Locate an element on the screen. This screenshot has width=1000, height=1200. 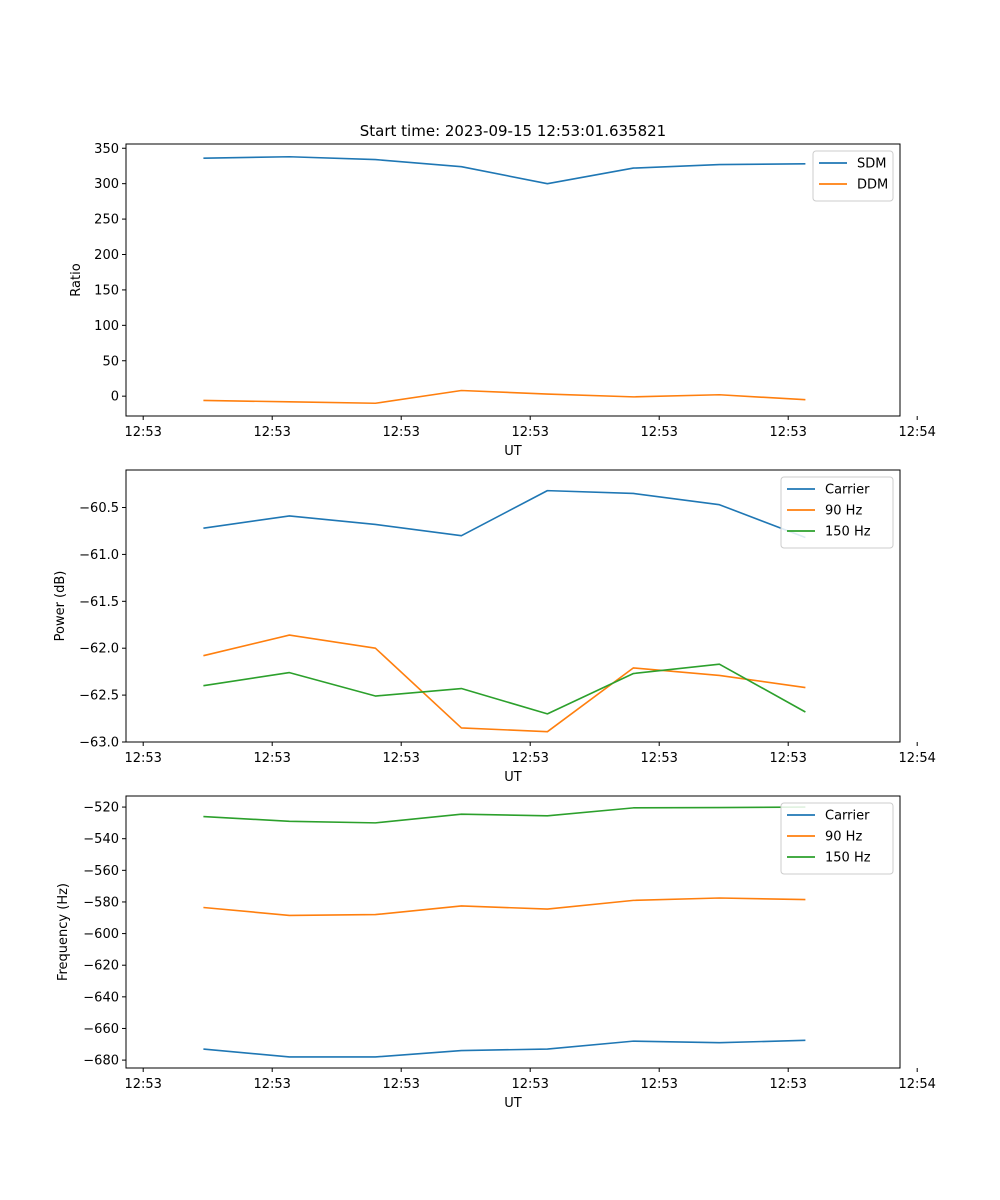
power-y-tick-label: −63.0 is located at coordinates (99, 743).